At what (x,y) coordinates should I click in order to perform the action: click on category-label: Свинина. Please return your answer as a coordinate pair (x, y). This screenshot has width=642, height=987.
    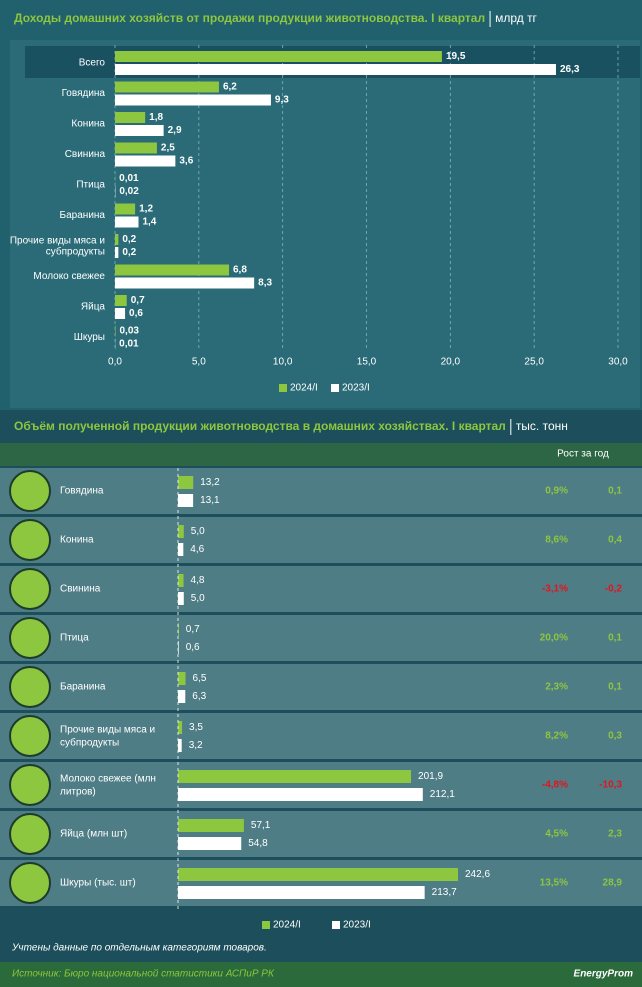
    Looking at the image, I should click on (85, 154).